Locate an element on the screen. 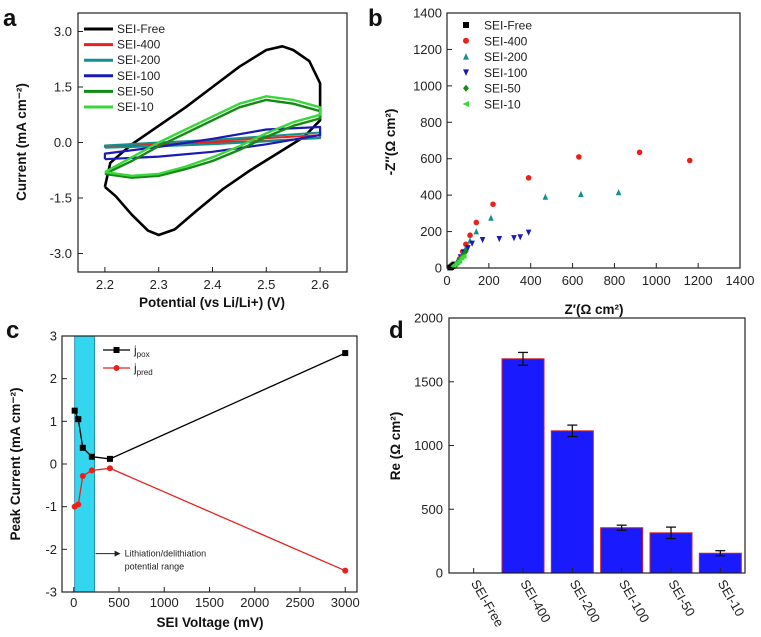  panel-d-ytick-label: 1000 is located at coordinates (428, 445).